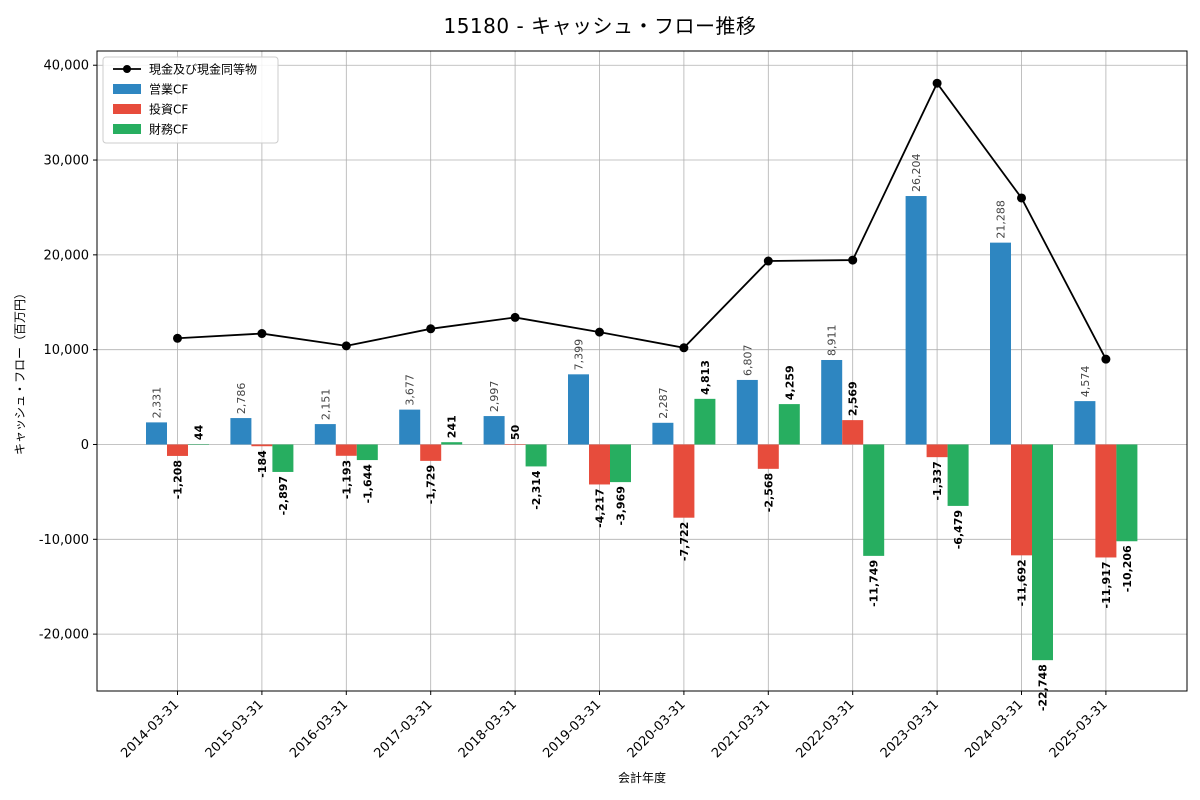 This screenshot has width=1200, height=800. I want to click on bar-value-label: 44, so click(199, 432).